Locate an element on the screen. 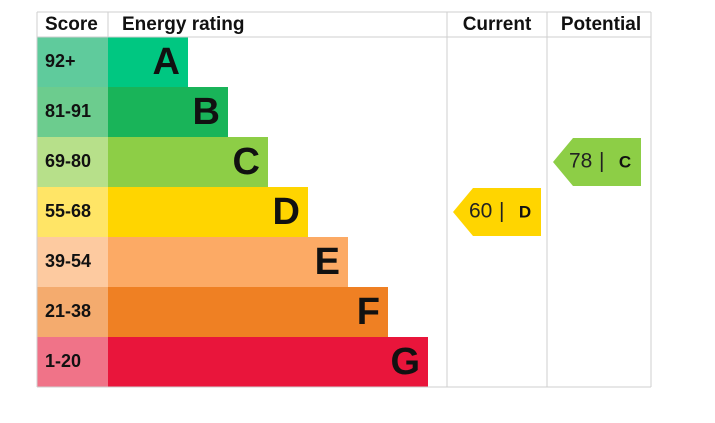 This screenshot has width=715, height=423. score-label: 21-38 is located at coordinates (68, 311).